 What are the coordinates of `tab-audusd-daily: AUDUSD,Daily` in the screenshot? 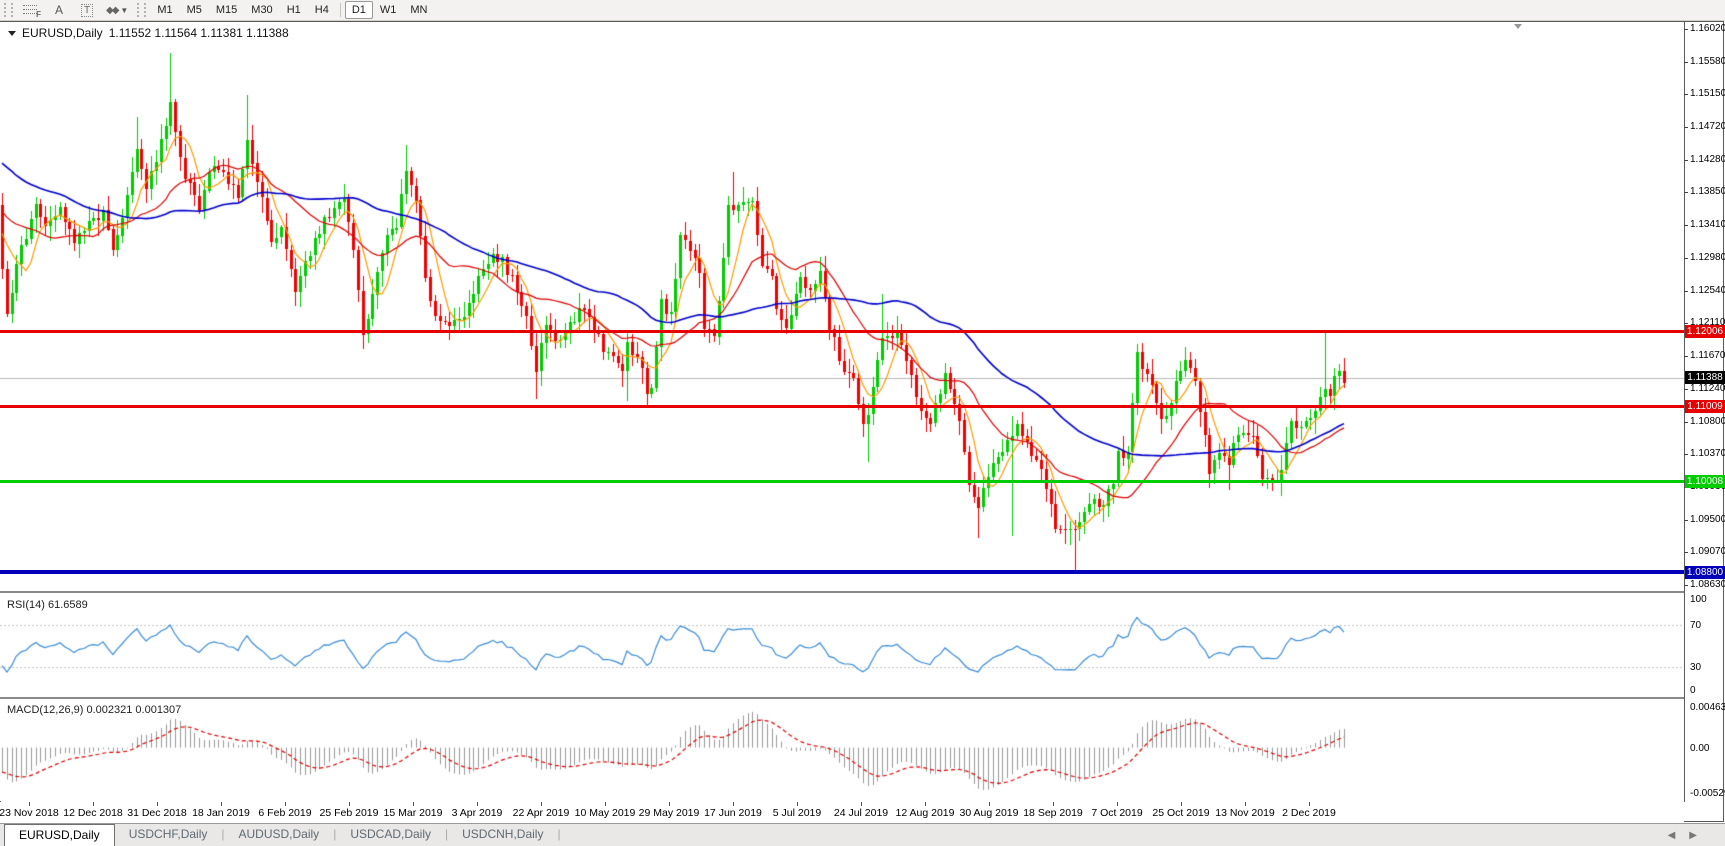 It's located at (279, 834).